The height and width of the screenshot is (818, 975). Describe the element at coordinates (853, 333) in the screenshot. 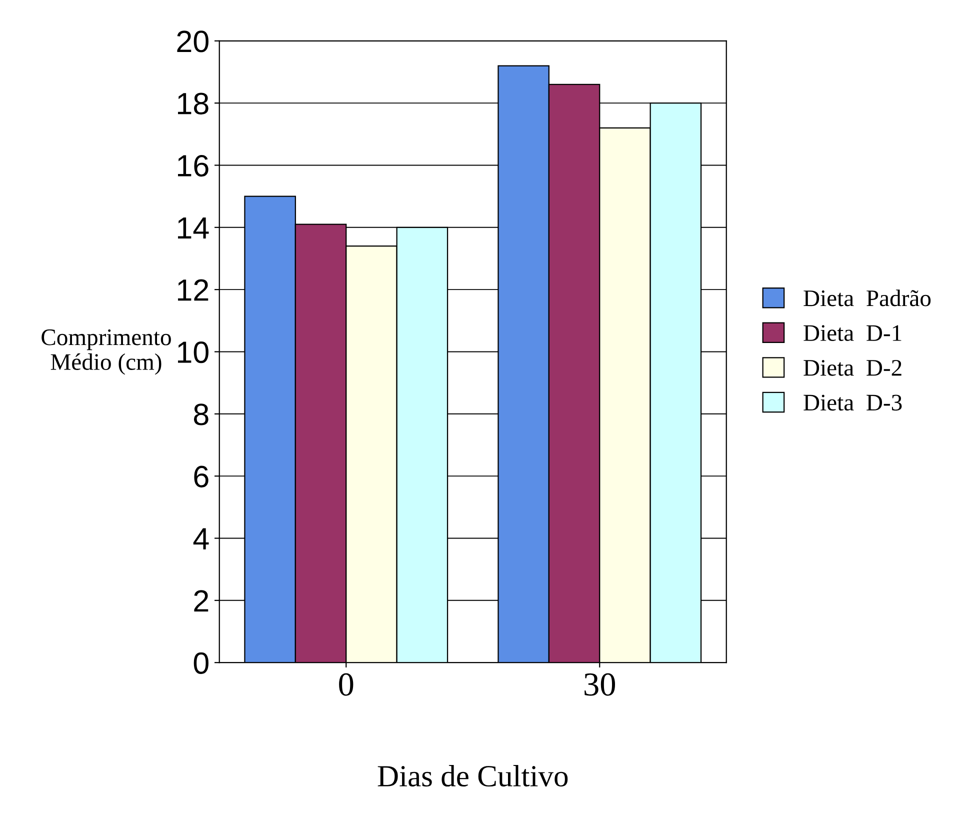

I see `legend-label: Dieta D-1` at that location.